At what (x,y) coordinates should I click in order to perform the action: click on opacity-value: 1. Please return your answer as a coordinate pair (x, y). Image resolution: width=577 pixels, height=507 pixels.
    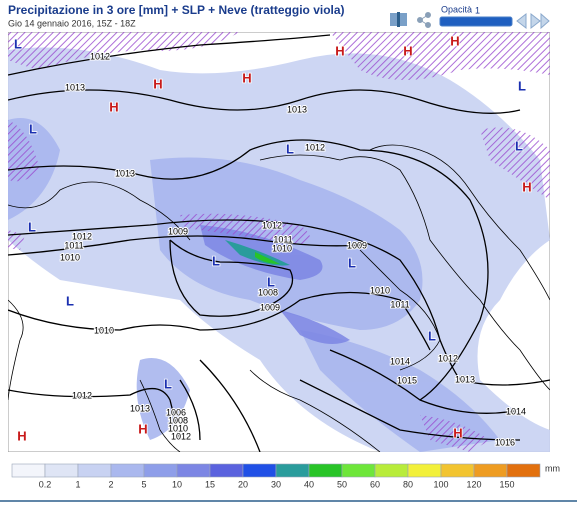
    Looking at the image, I should click on (477, 10).